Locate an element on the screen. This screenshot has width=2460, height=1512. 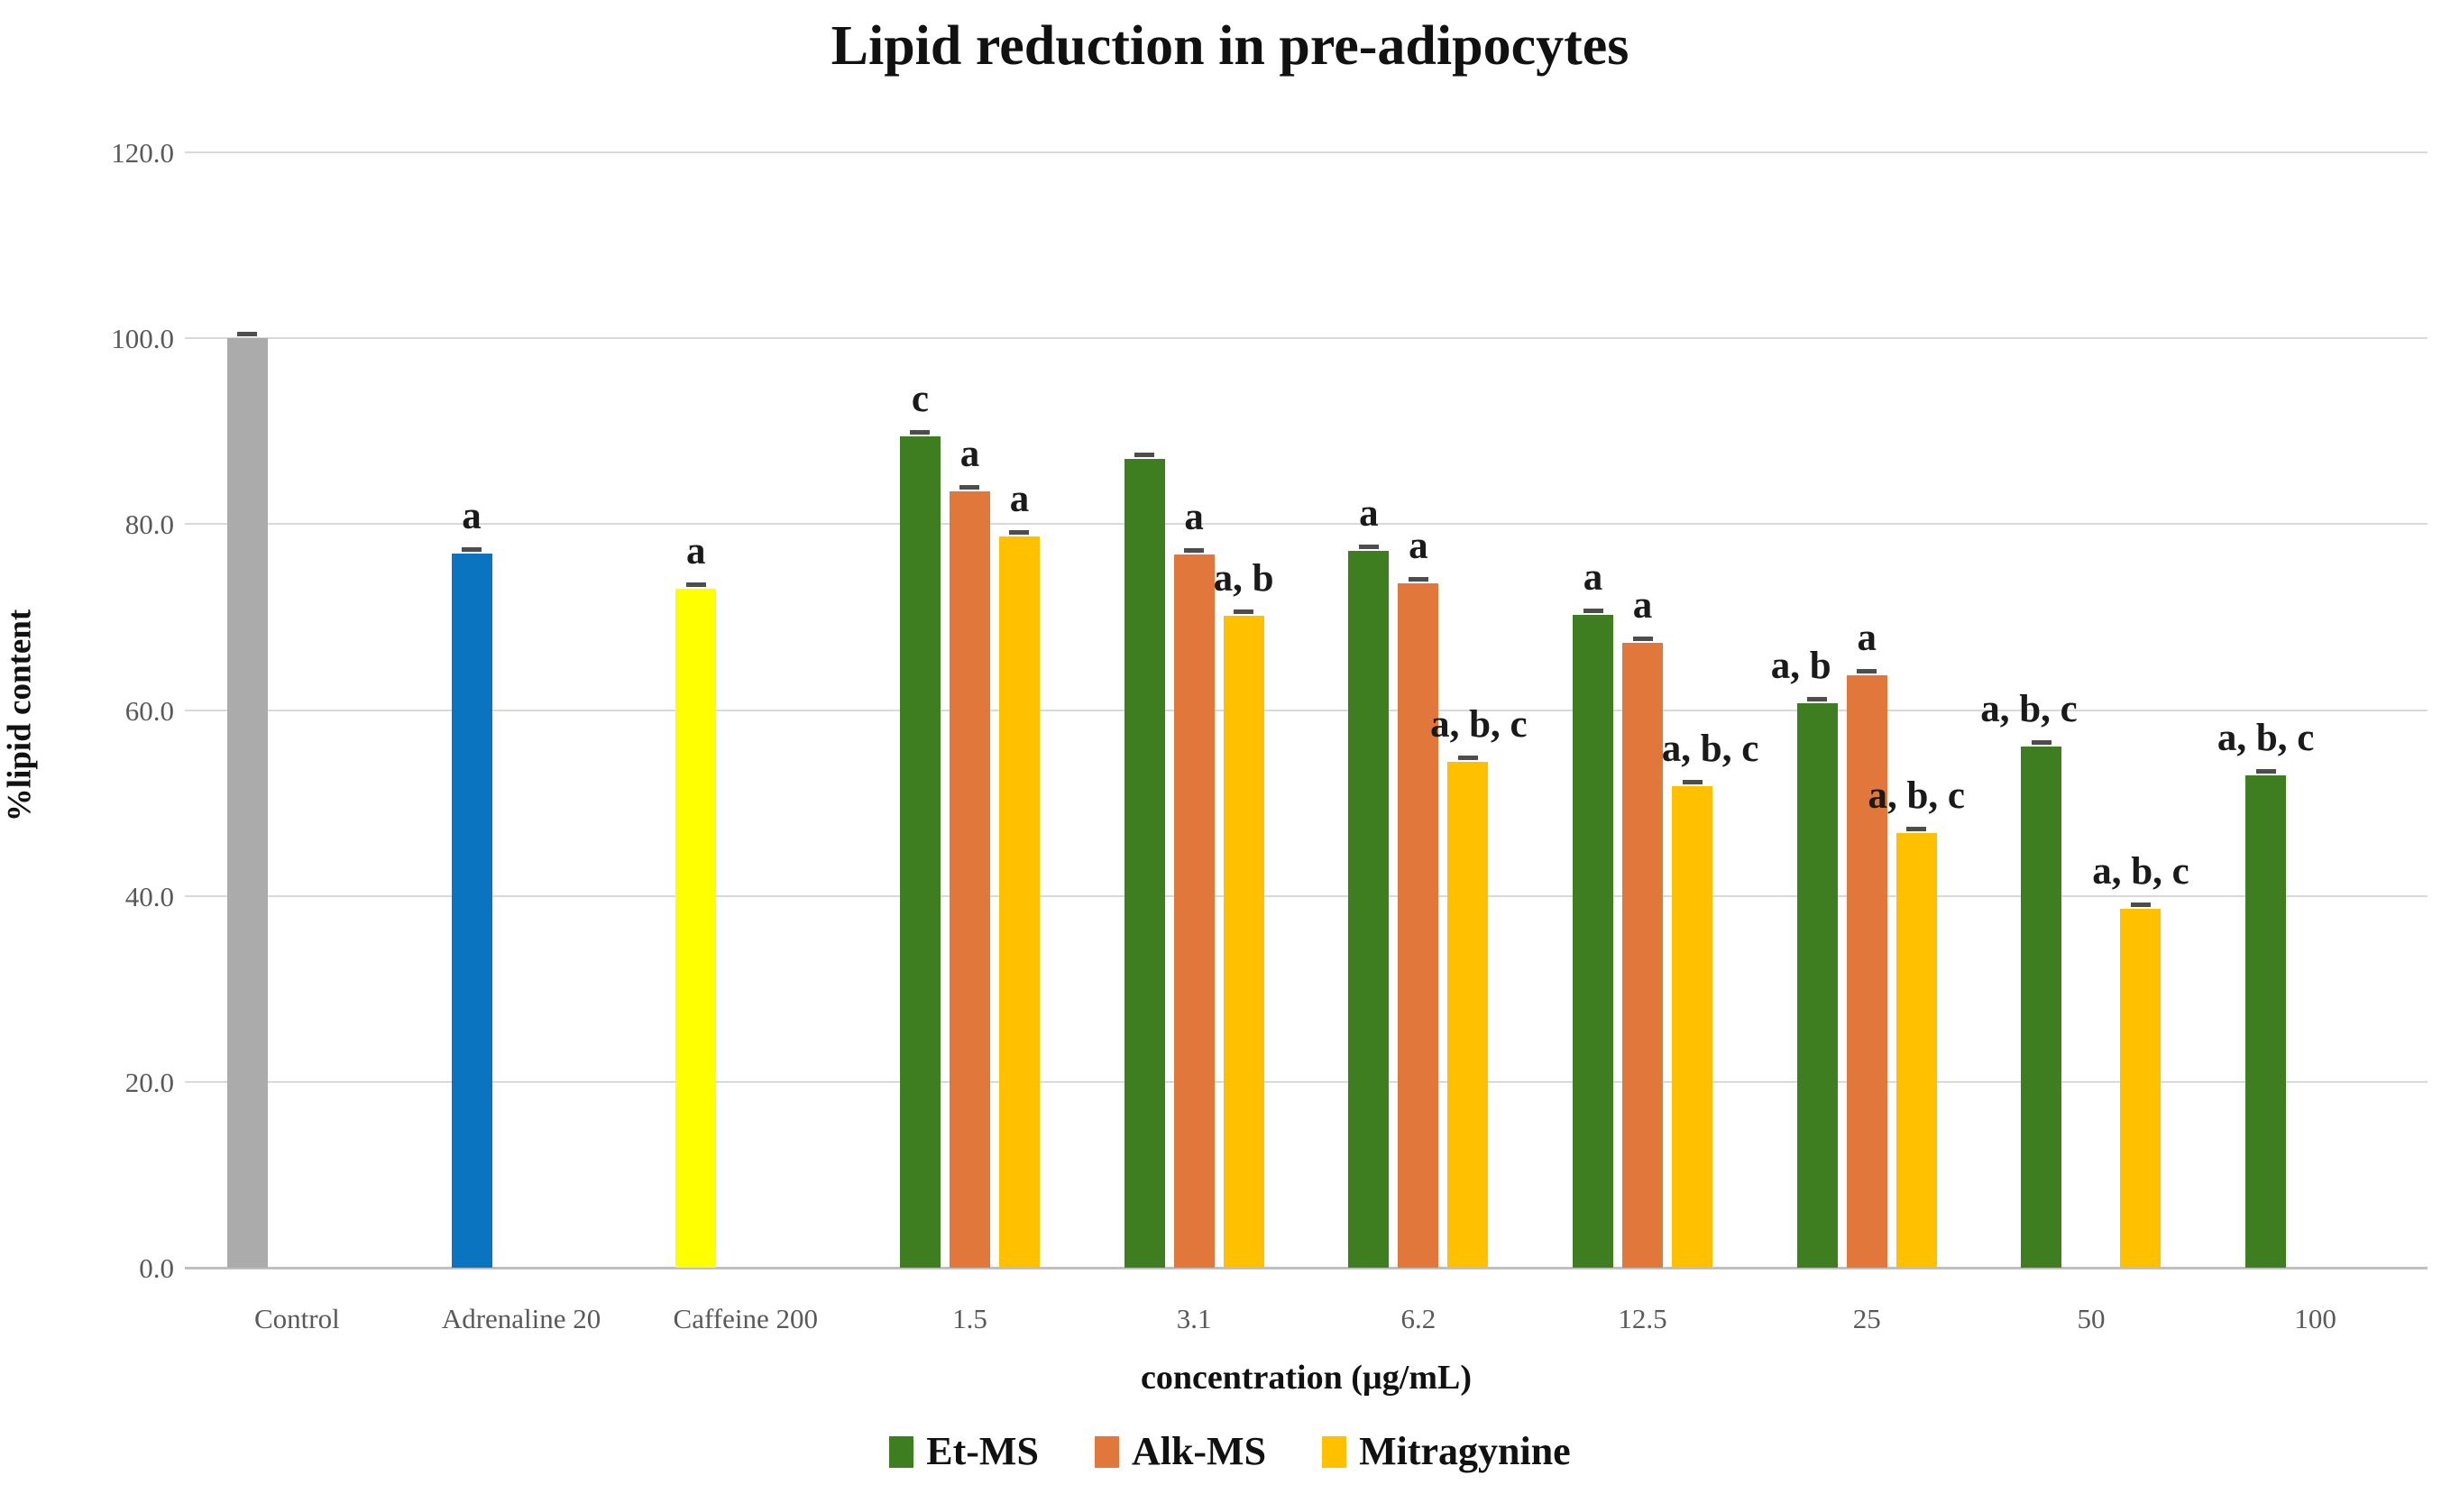
chart-title: Lipid reduction in pre-adipocytes is located at coordinates (1230, 46).